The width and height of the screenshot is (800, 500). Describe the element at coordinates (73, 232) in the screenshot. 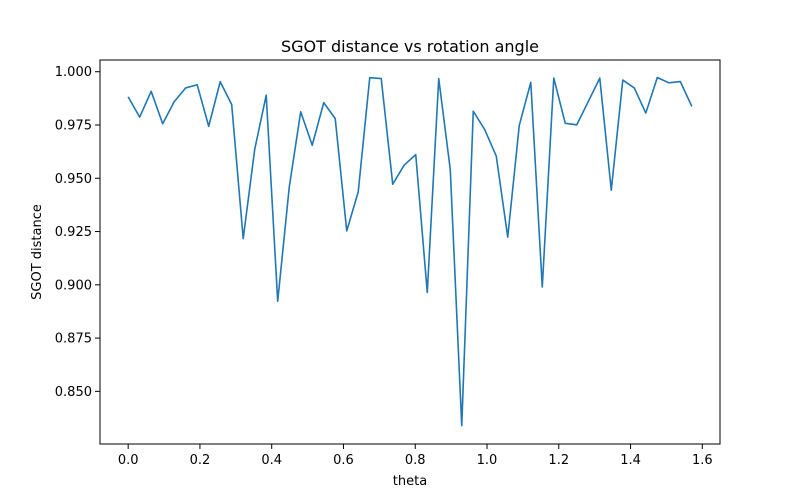

I see `y-tick-label: 0.925` at that location.